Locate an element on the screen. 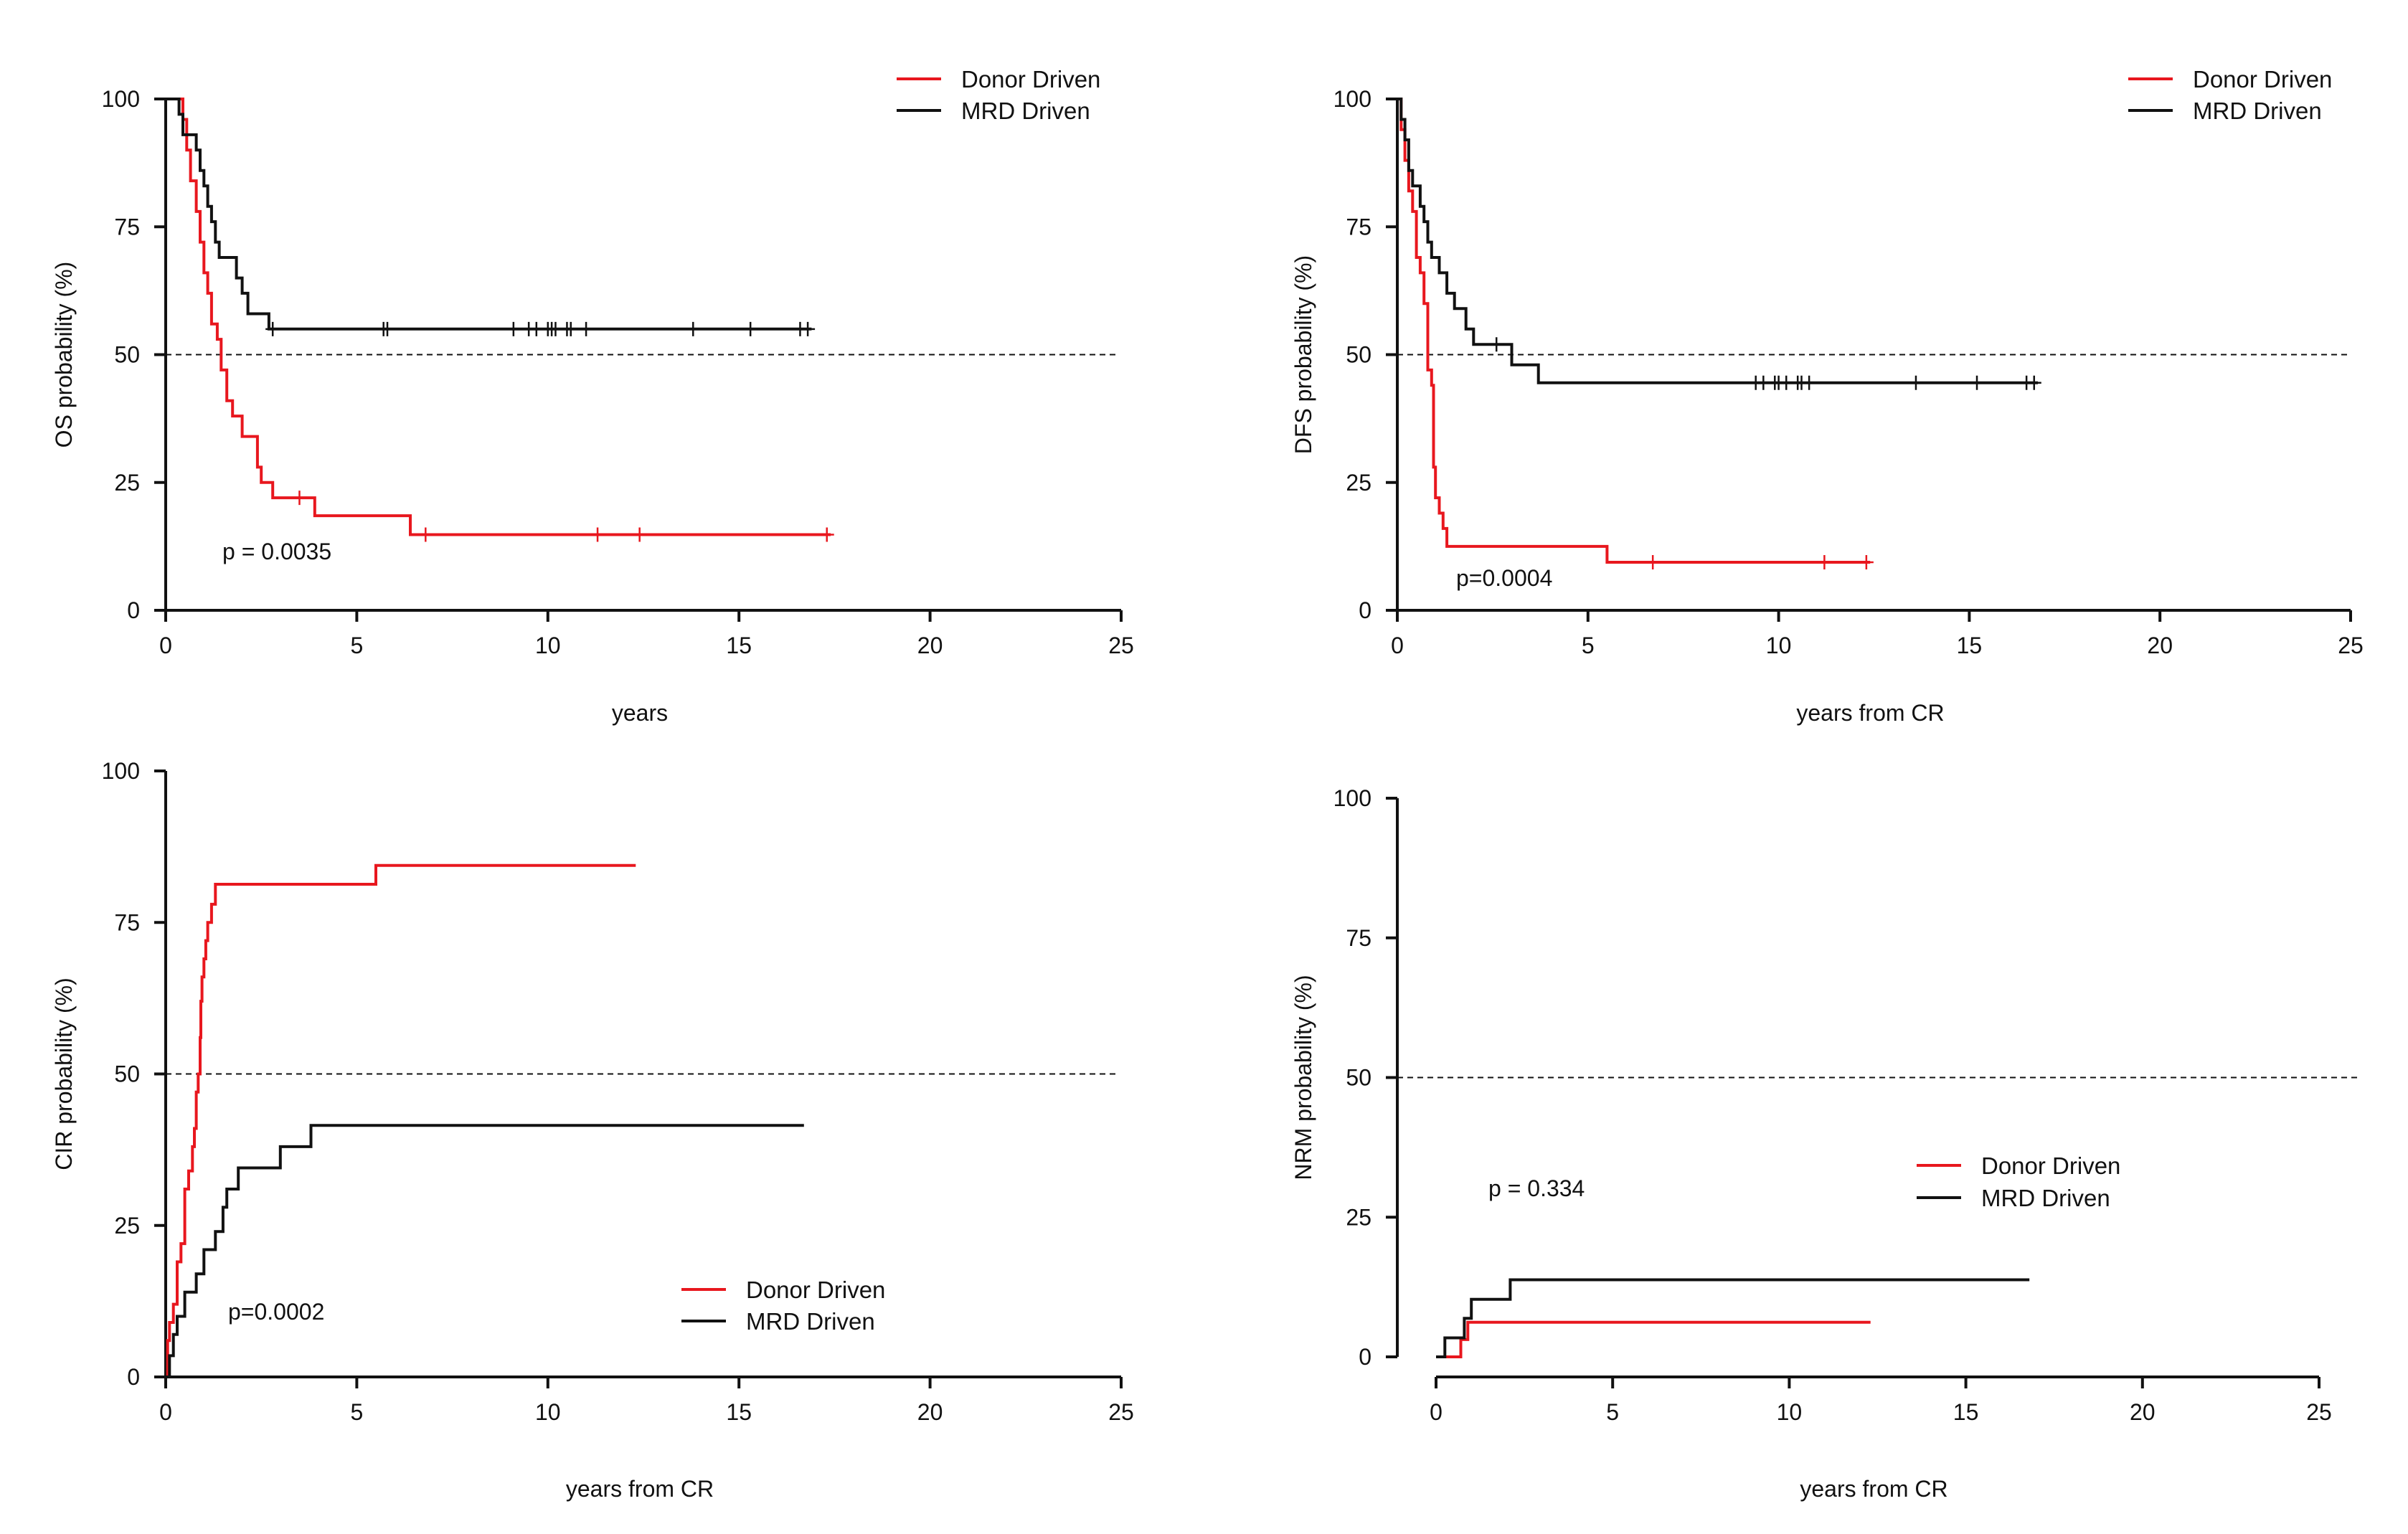 The height and width of the screenshot is (1534, 2408). p-value-annotation: p = 0.334 is located at coordinates (1536, 1188).